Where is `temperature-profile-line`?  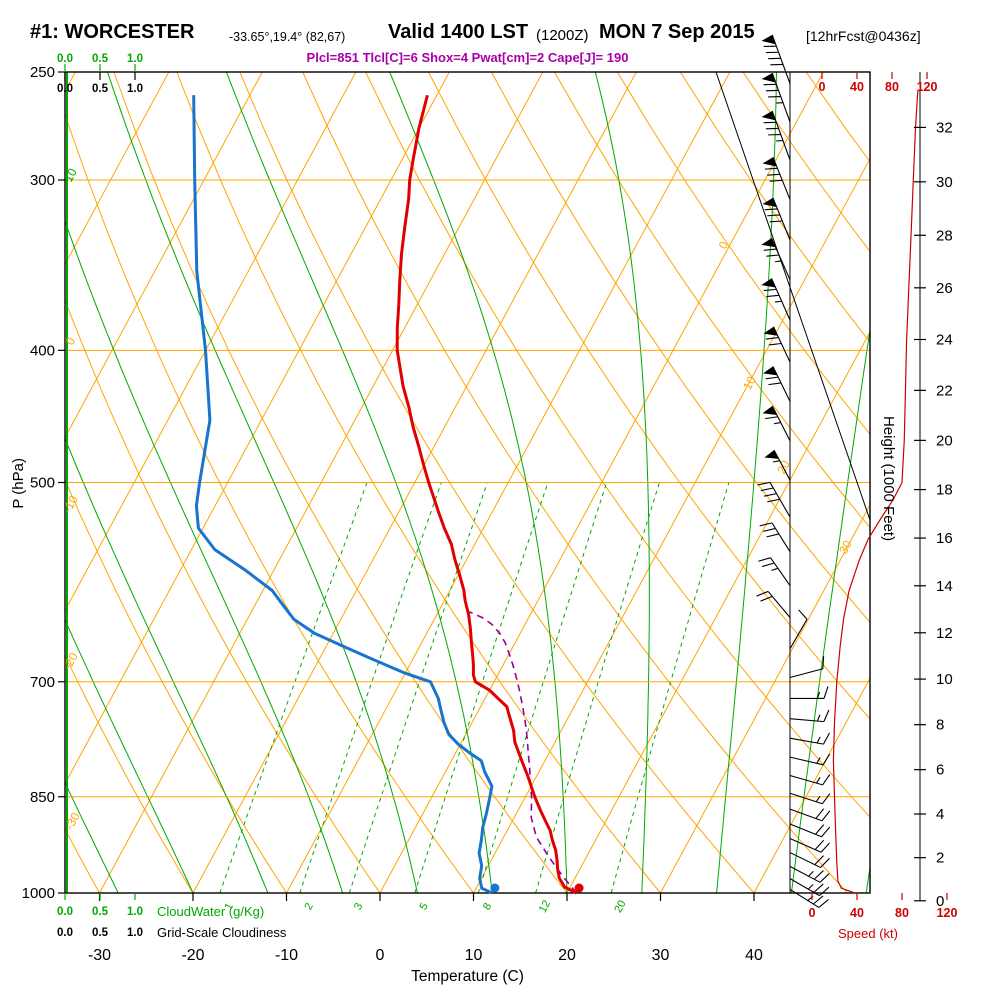 temperature-profile-line is located at coordinates (486, 494).